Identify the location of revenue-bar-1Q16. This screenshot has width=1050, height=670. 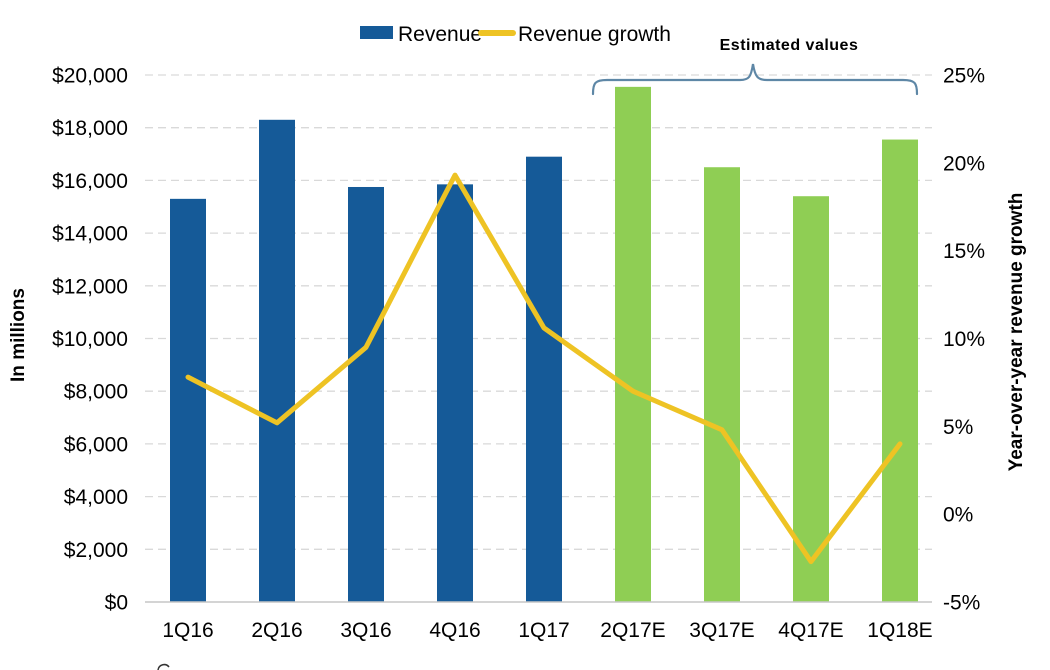
(188, 400).